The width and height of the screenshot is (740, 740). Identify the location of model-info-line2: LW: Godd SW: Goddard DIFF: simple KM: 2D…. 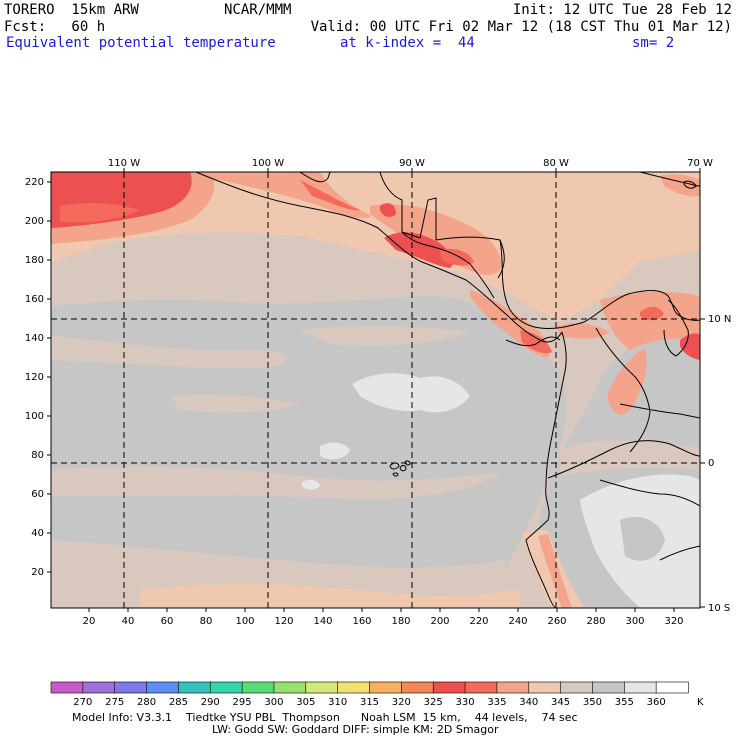
(355, 729).